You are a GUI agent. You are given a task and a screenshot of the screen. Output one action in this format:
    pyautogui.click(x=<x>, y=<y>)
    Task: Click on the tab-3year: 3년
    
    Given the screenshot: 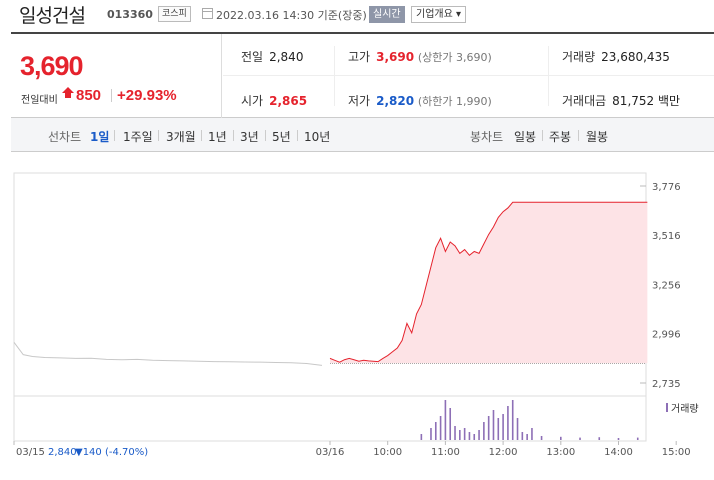 What is the action you would take?
    pyautogui.click(x=249, y=137)
    